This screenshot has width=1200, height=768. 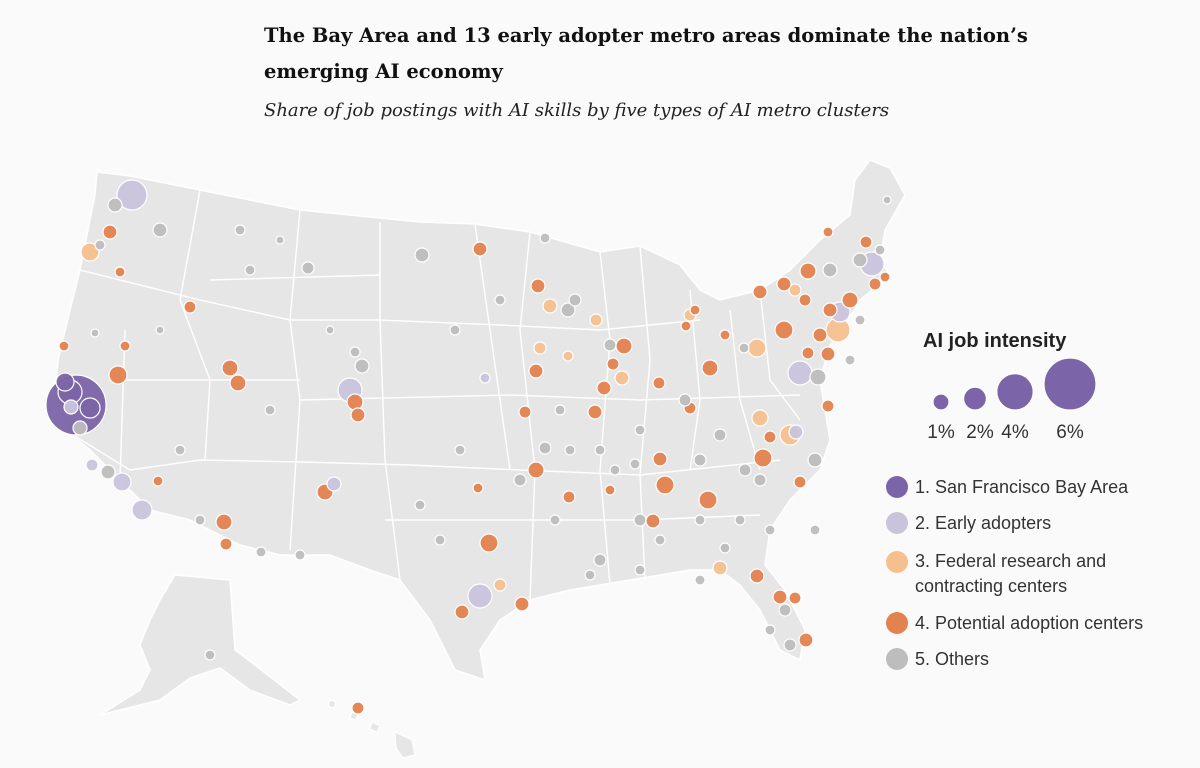 I want to click on legend-dot-bay-area, so click(x=897, y=487).